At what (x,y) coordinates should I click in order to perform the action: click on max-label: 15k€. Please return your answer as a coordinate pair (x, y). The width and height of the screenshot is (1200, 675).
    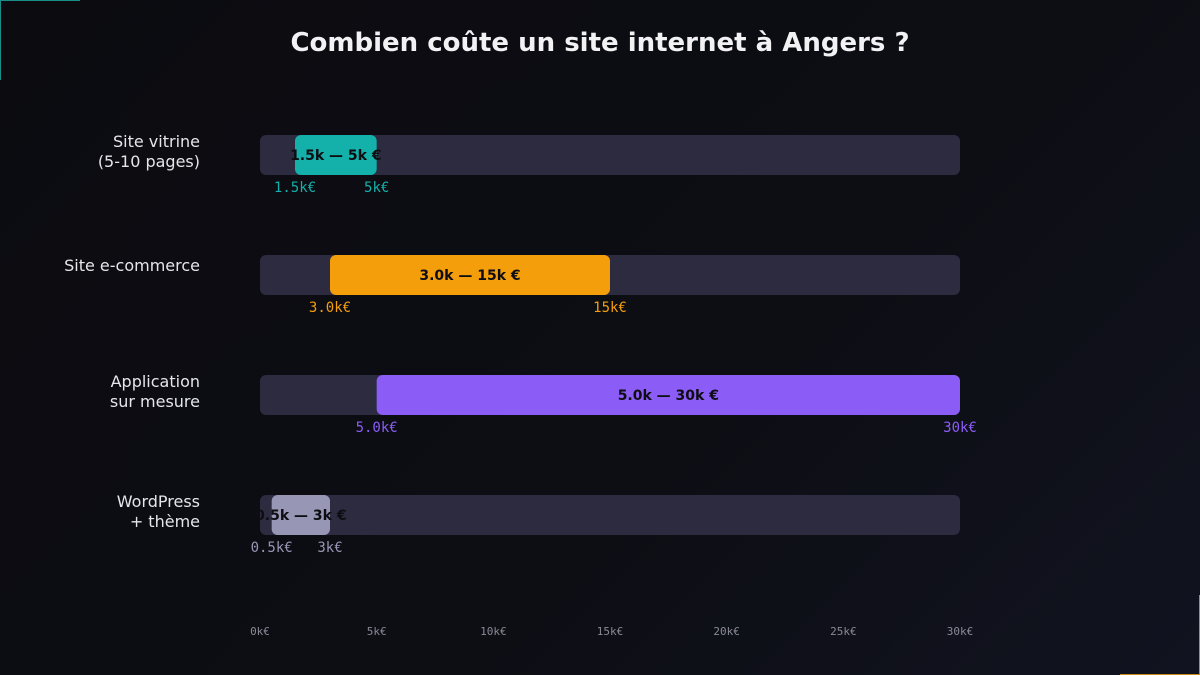
    Looking at the image, I should click on (610, 308).